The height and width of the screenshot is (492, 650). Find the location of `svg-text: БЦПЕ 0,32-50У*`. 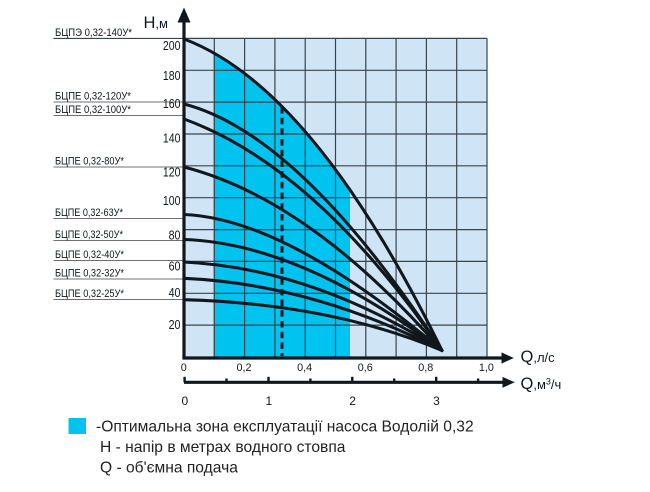

svg-text: БЦПЕ 0,32-50У* is located at coordinates (89, 235).